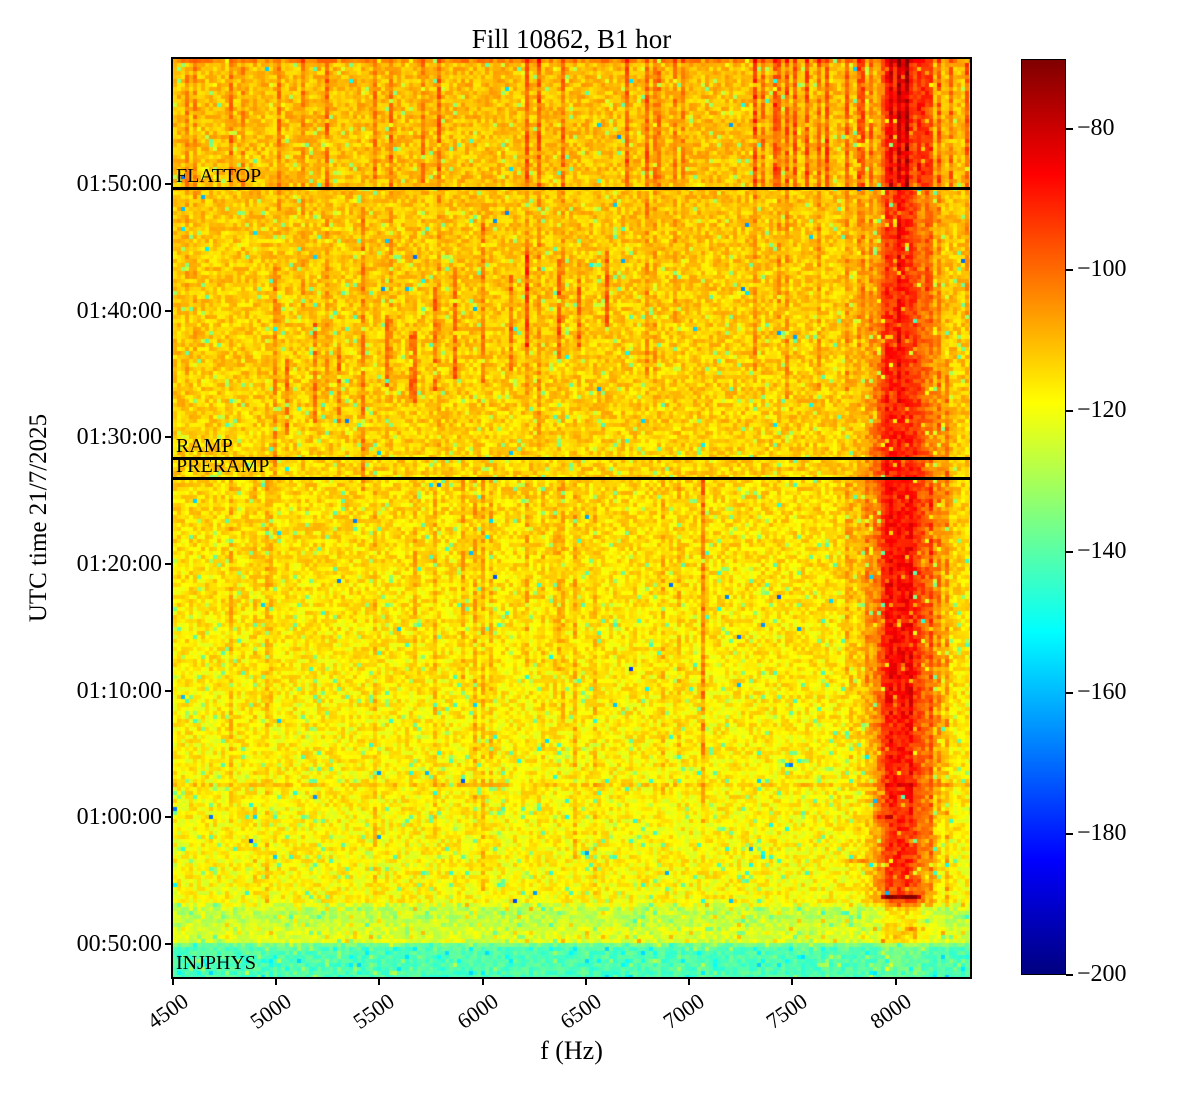  What do you see at coordinates (890, 1011) in the screenshot?
I see `x-tick-label: 8000` at bounding box center [890, 1011].